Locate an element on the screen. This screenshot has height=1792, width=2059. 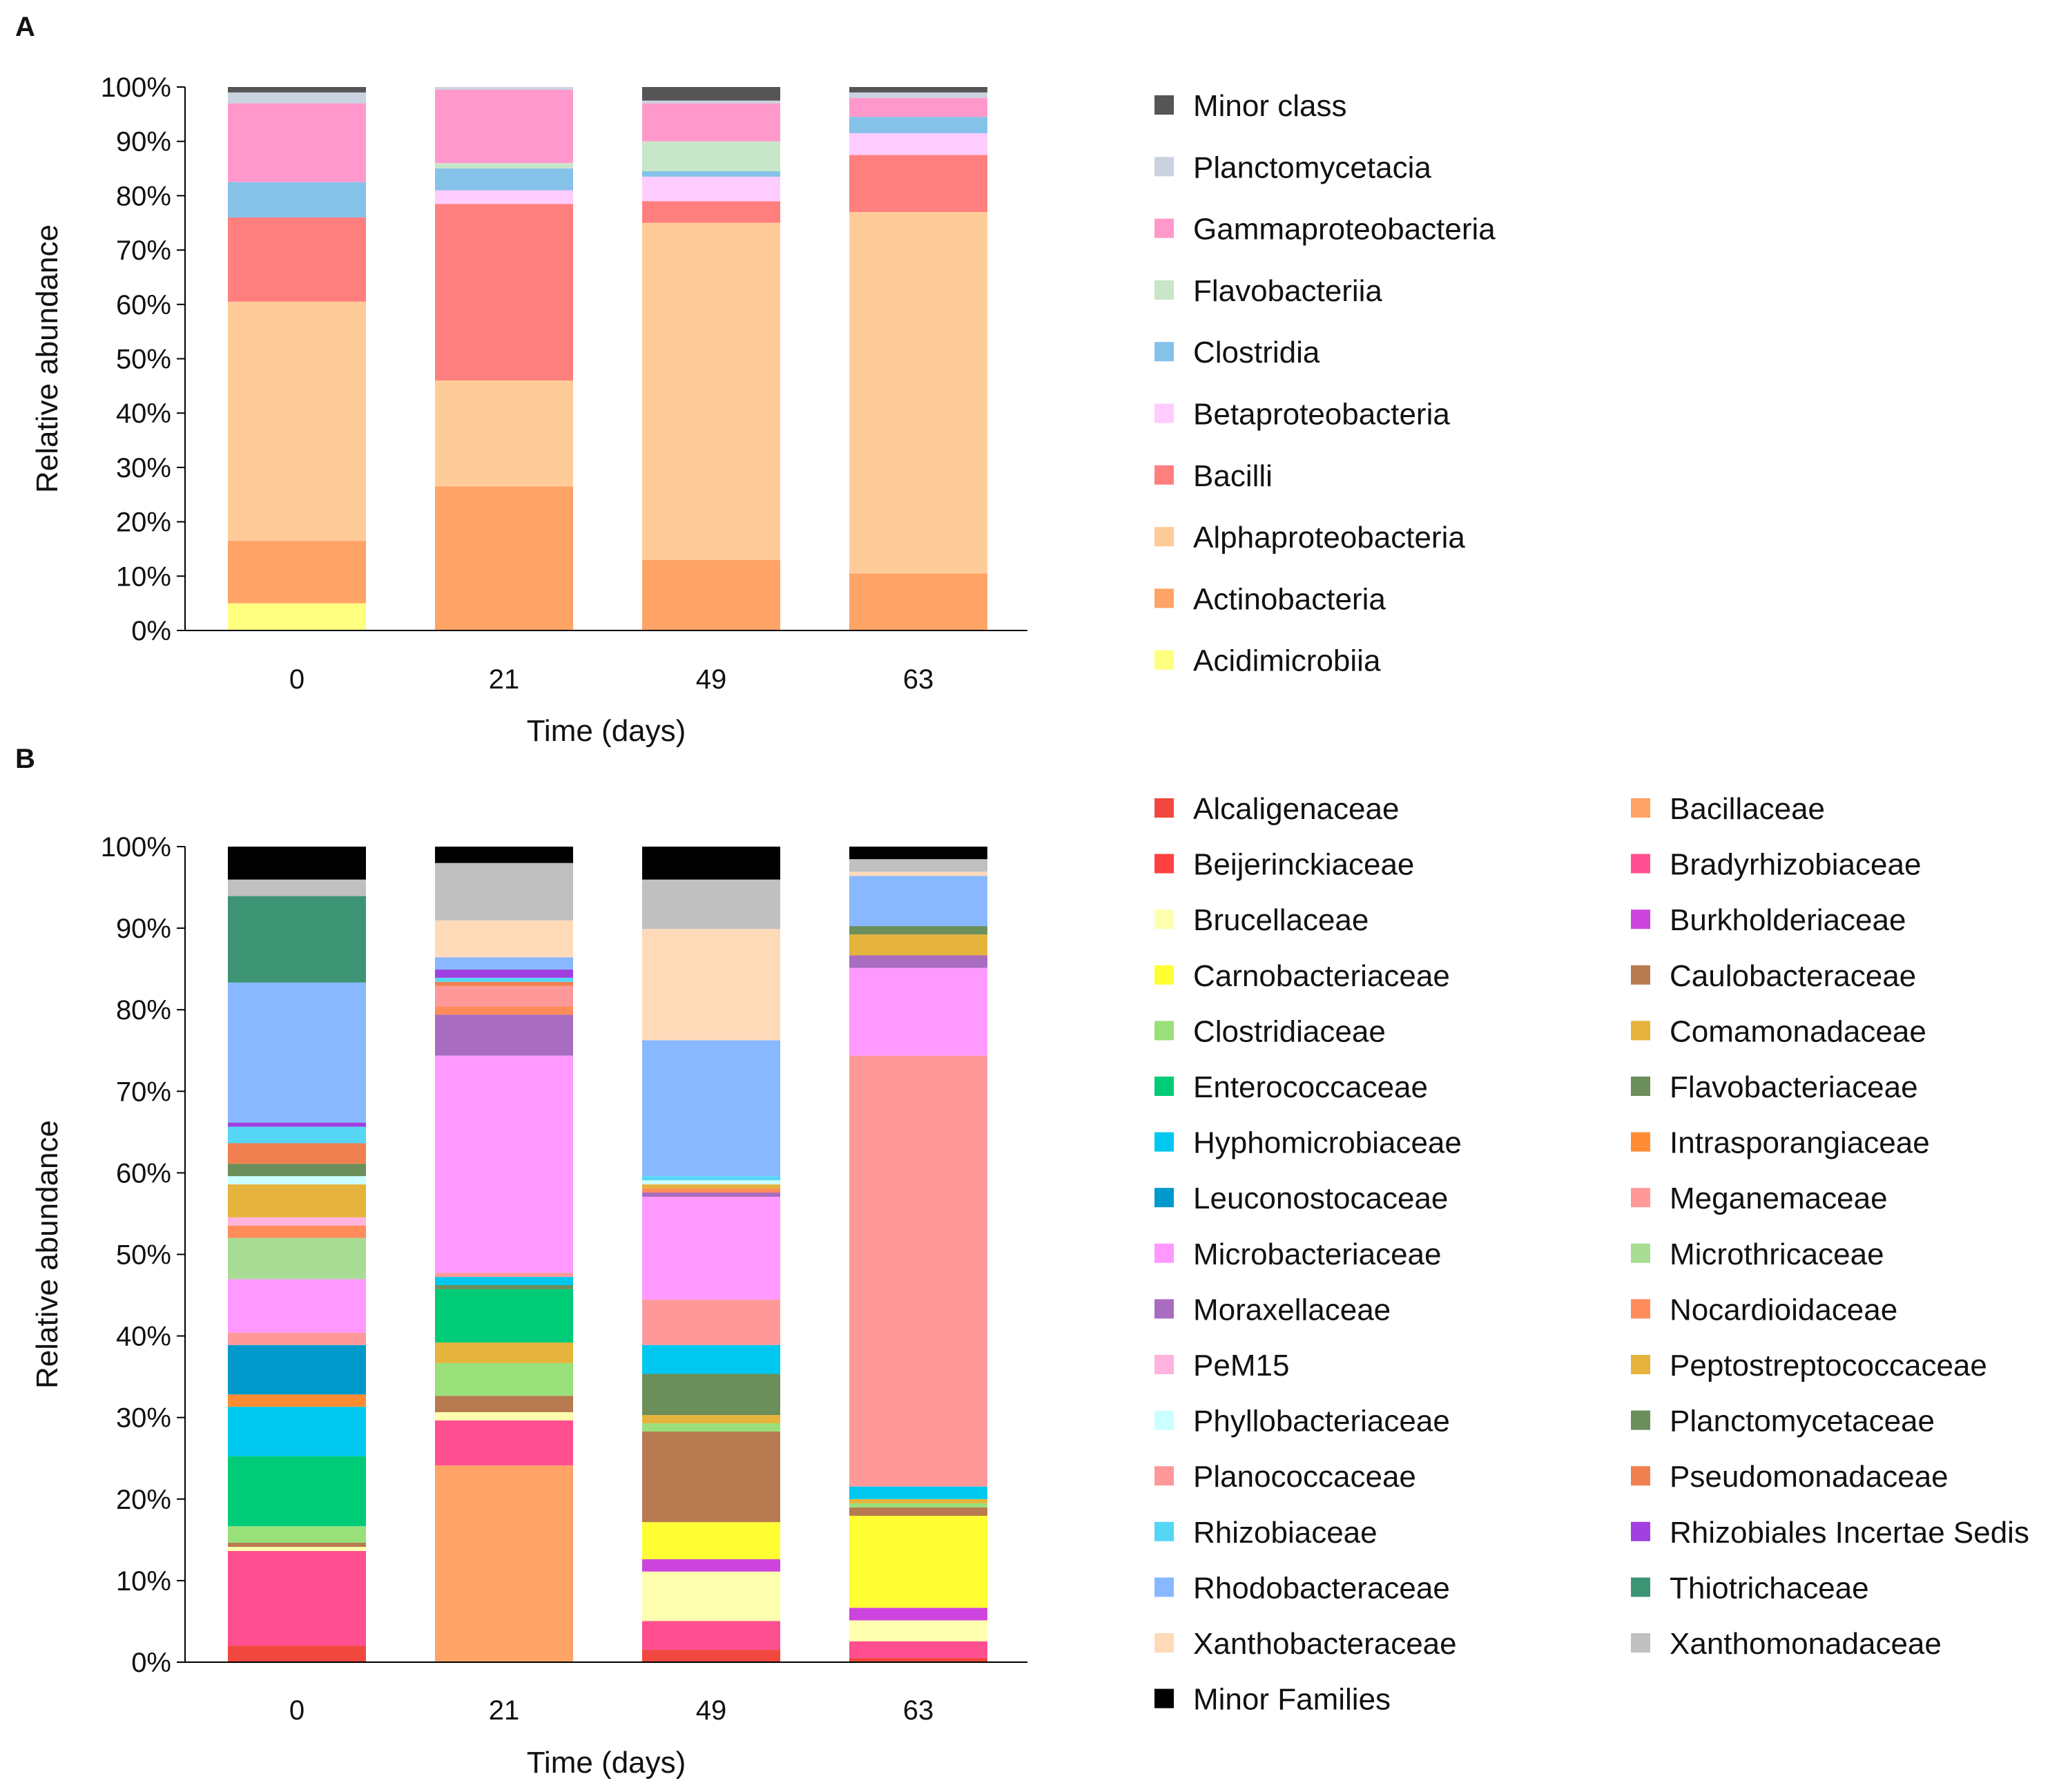
legend-b-swatch-rhizobiales-incertae-sedis is located at coordinates (1641, 1531).